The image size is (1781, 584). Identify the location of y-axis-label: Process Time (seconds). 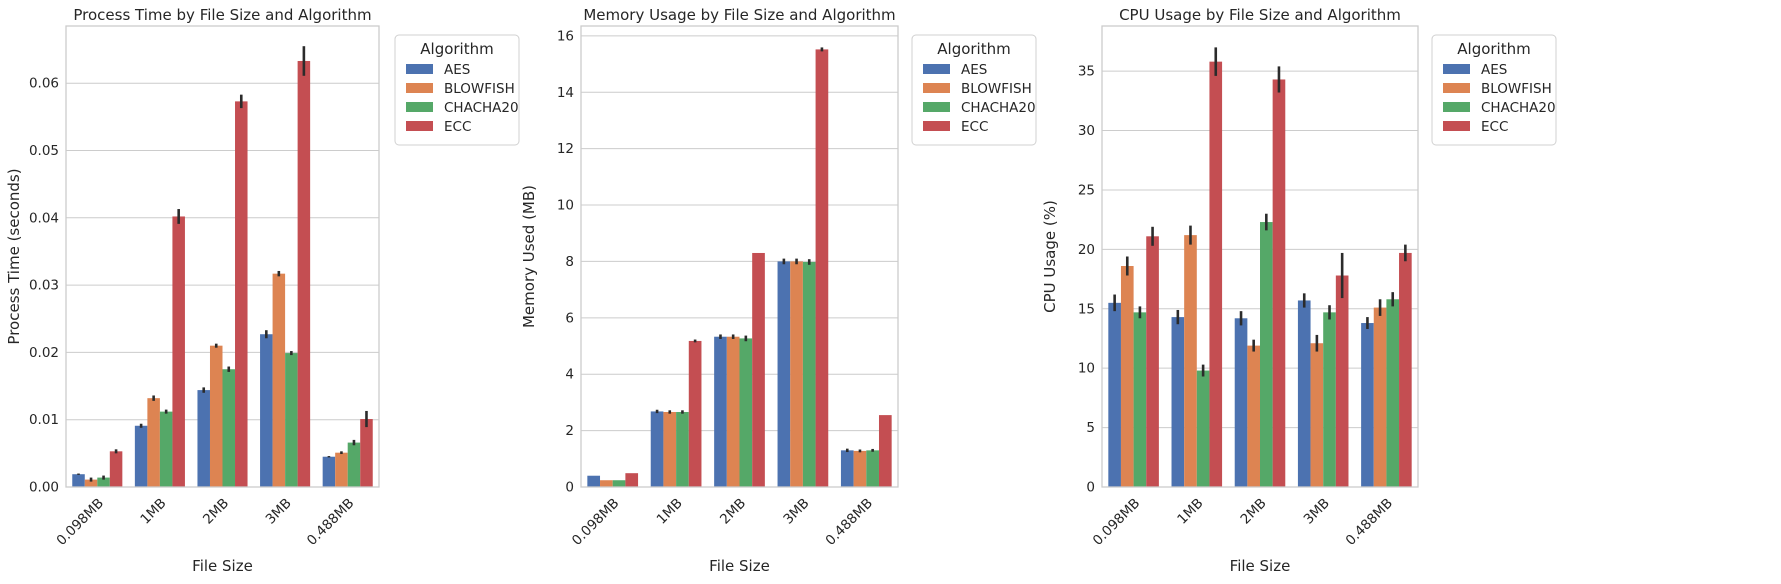
(14, 256).